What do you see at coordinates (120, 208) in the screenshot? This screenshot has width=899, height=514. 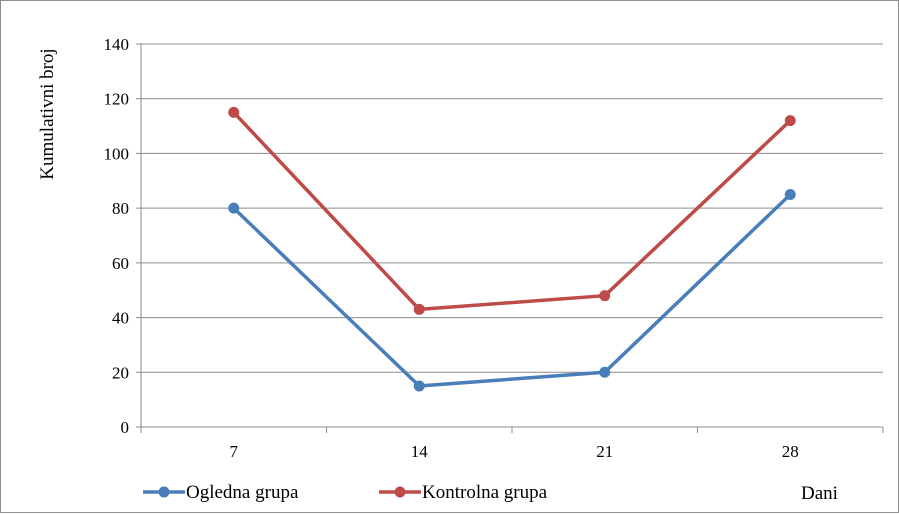 I see `y-tick-label: 80` at bounding box center [120, 208].